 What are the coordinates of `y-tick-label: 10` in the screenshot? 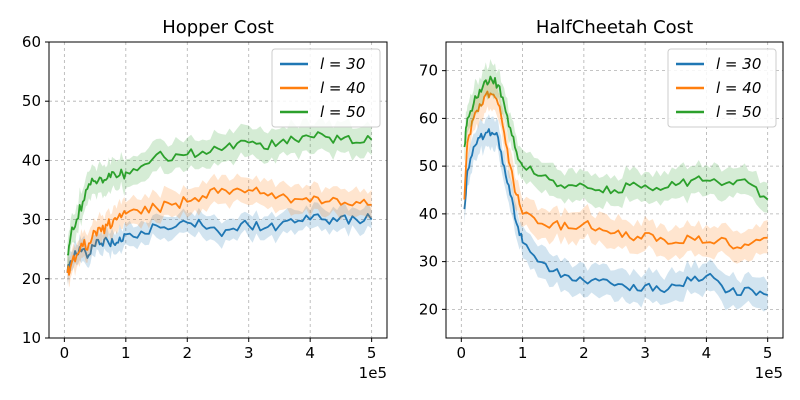 It's located at (31, 338).